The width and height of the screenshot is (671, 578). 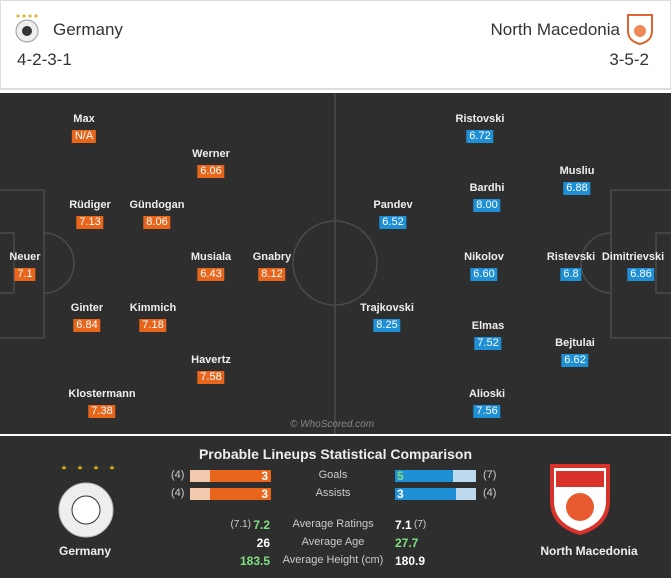 What do you see at coordinates (575, 343) in the screenshot?
I see `player-name: Bejtulai` at bounding box center [575, 343].